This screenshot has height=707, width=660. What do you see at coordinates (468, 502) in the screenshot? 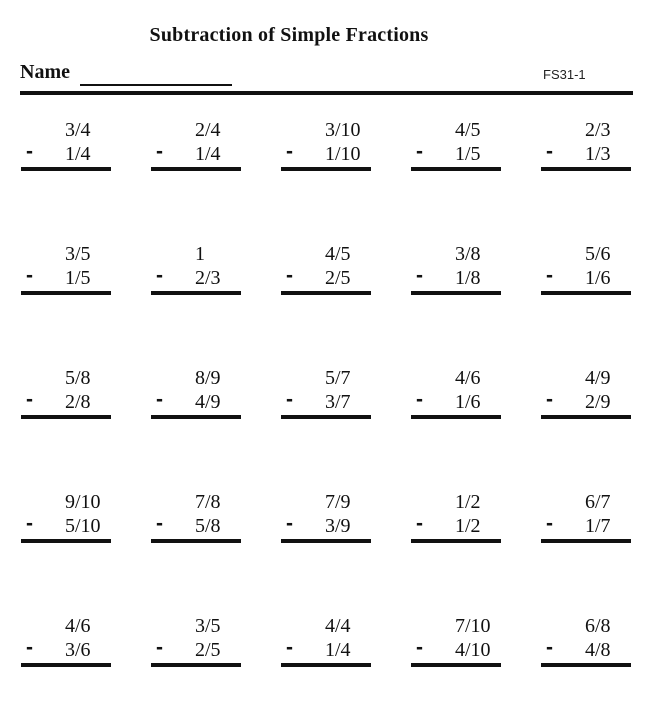
I see `minuend: 1/2` at bounding box center [468, 502].